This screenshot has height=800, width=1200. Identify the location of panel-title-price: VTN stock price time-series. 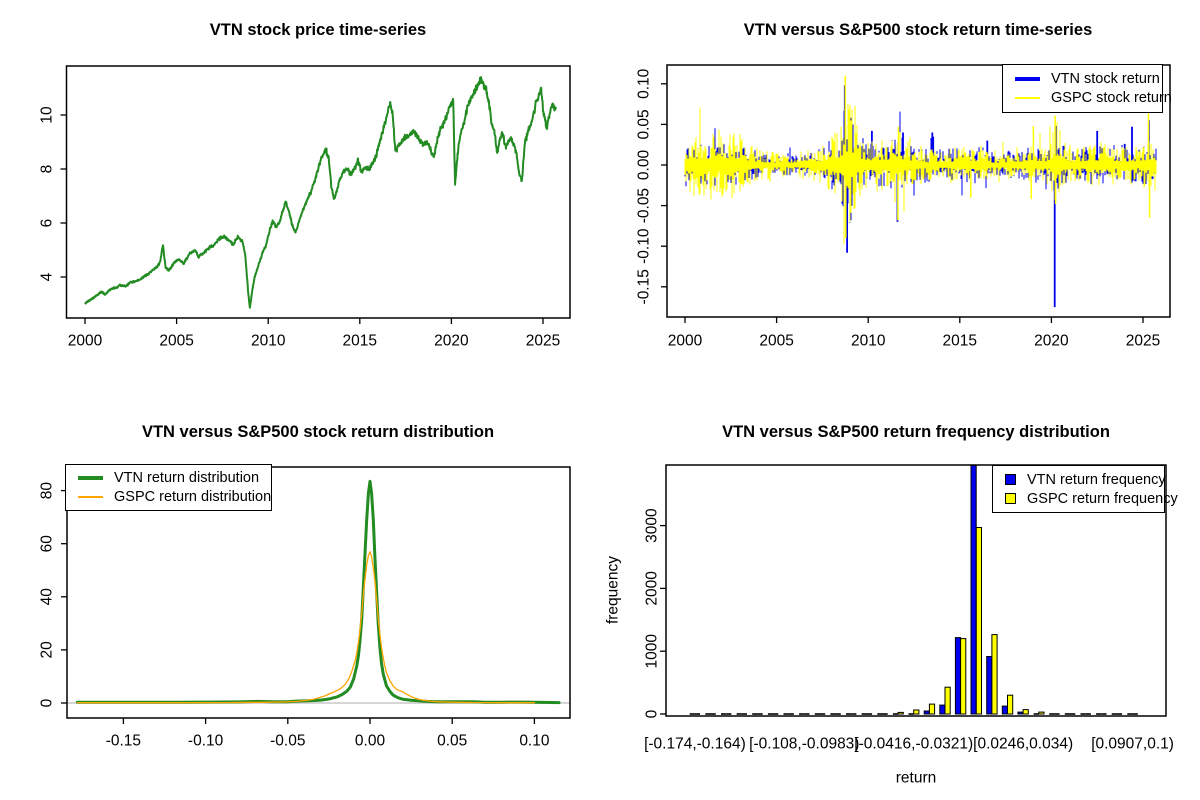
(318, 30).